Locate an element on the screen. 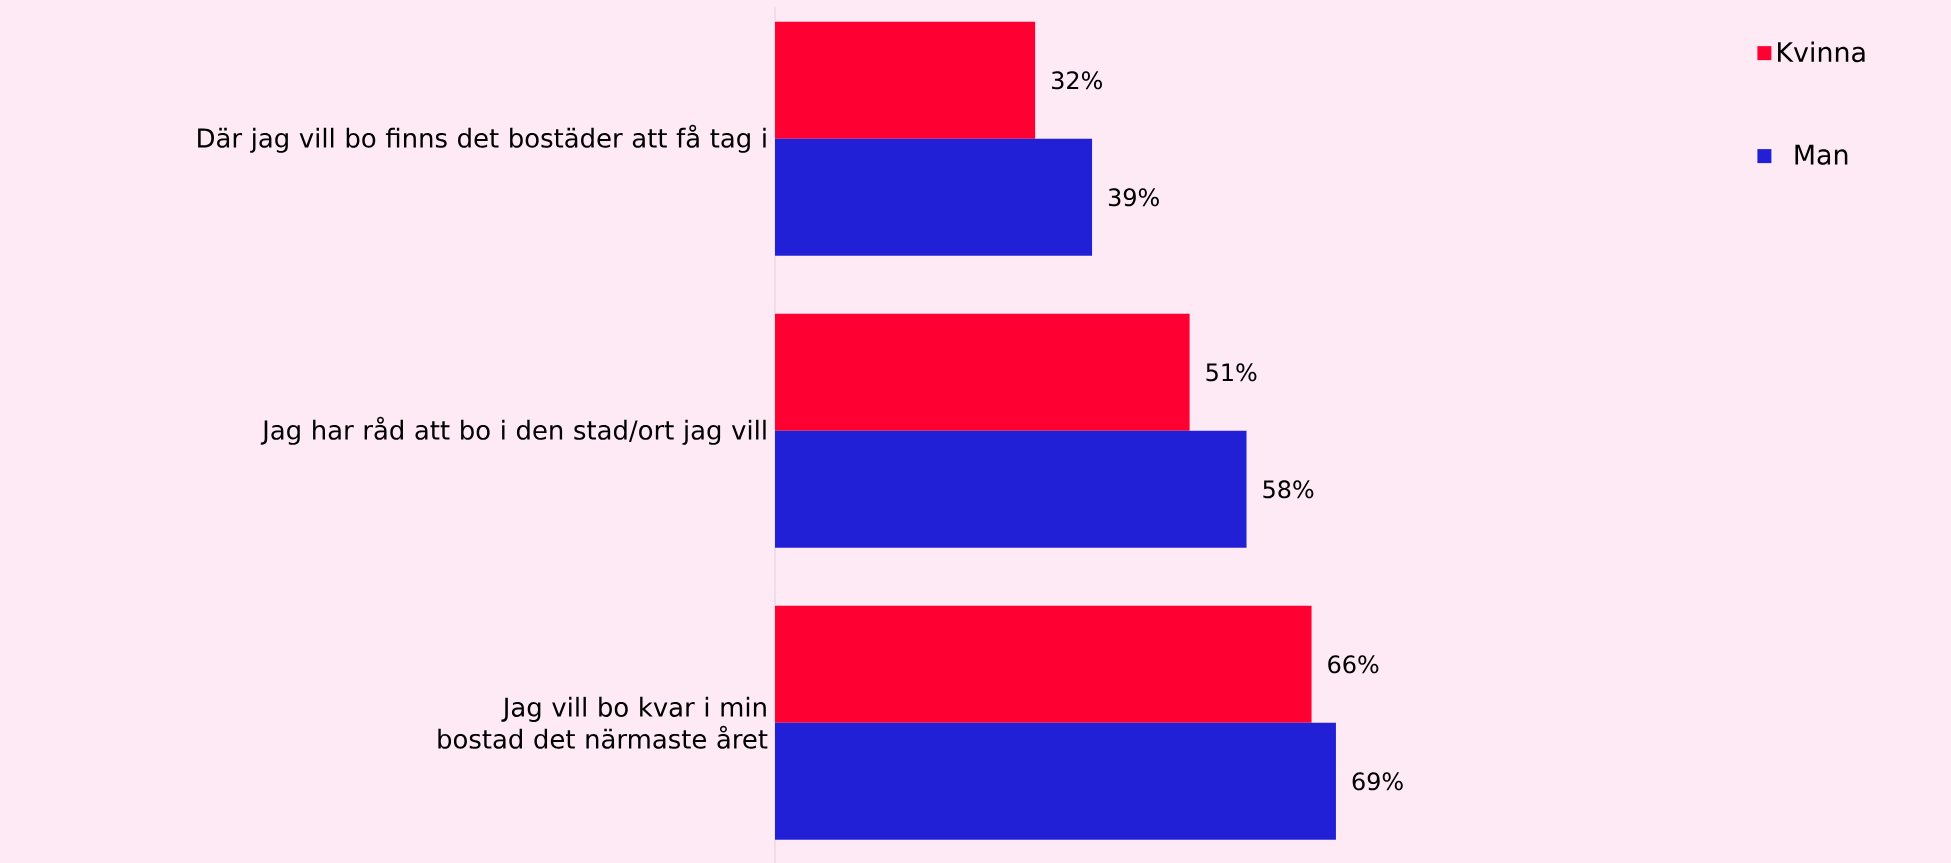  y-tick-label: Jag har råd att bo i den stad/ort jag vill is located at coordinates (513, 430).